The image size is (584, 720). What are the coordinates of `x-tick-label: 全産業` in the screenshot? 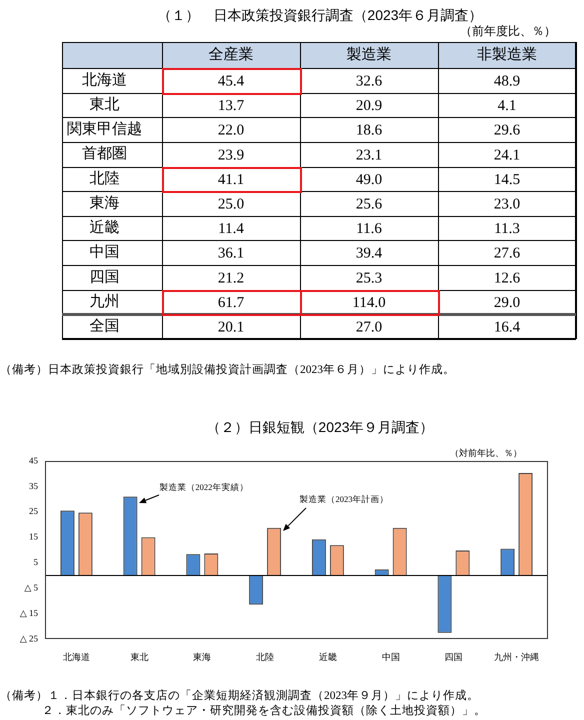 It's located at (231, 54).